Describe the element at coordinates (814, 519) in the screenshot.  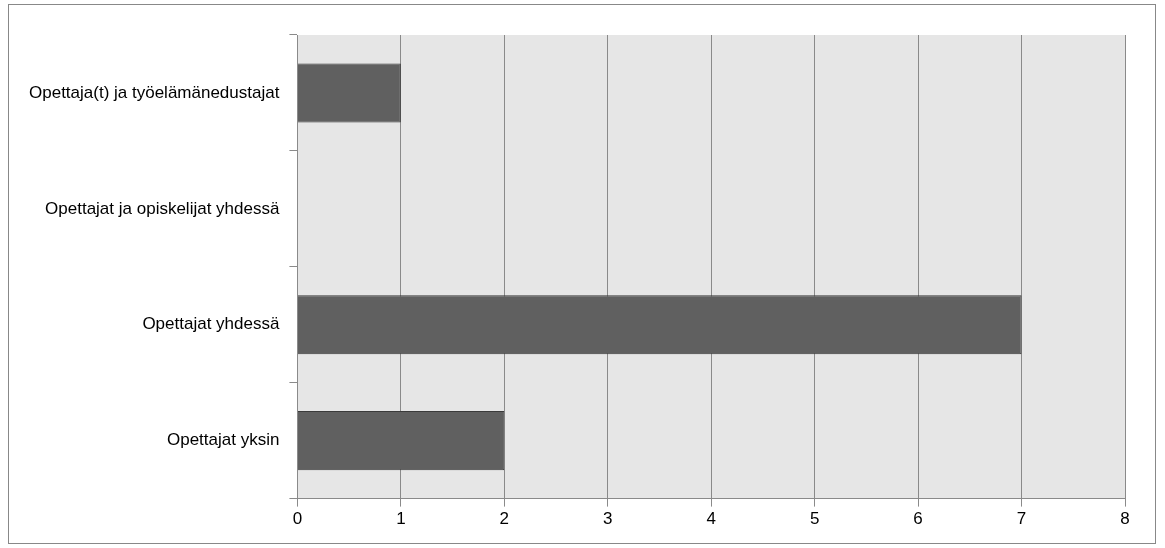
I see `x-tick-label: 5` at that location.